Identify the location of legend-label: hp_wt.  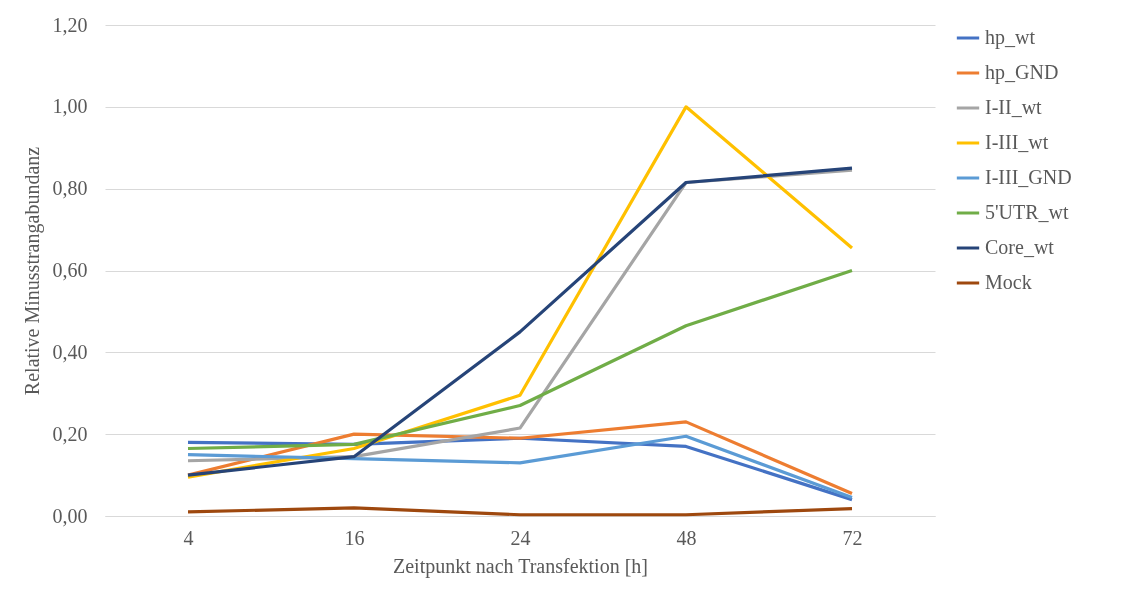
(1010, 37).